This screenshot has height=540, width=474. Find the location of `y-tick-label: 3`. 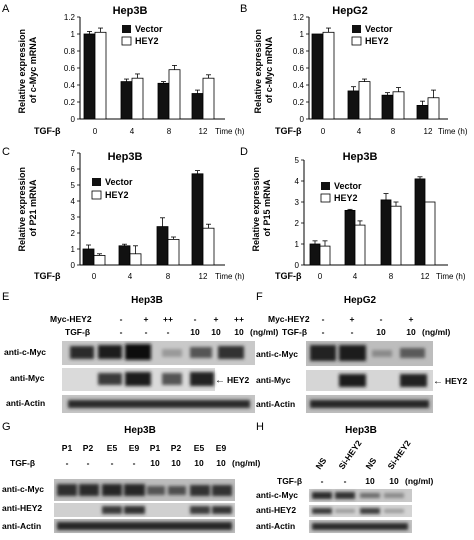

y-tick-label: 3 is located at coordinates (297, 202).